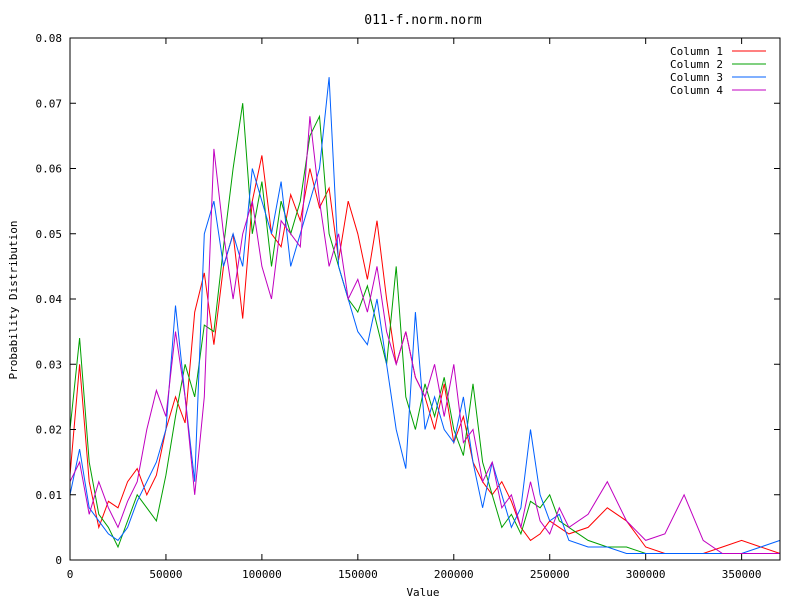 Image resolution: width=800 pixels, height=600 pixels. Describe the element at coordinates (454, 574) in the screenshot. I see `x-tick-label: 200000` at that location.